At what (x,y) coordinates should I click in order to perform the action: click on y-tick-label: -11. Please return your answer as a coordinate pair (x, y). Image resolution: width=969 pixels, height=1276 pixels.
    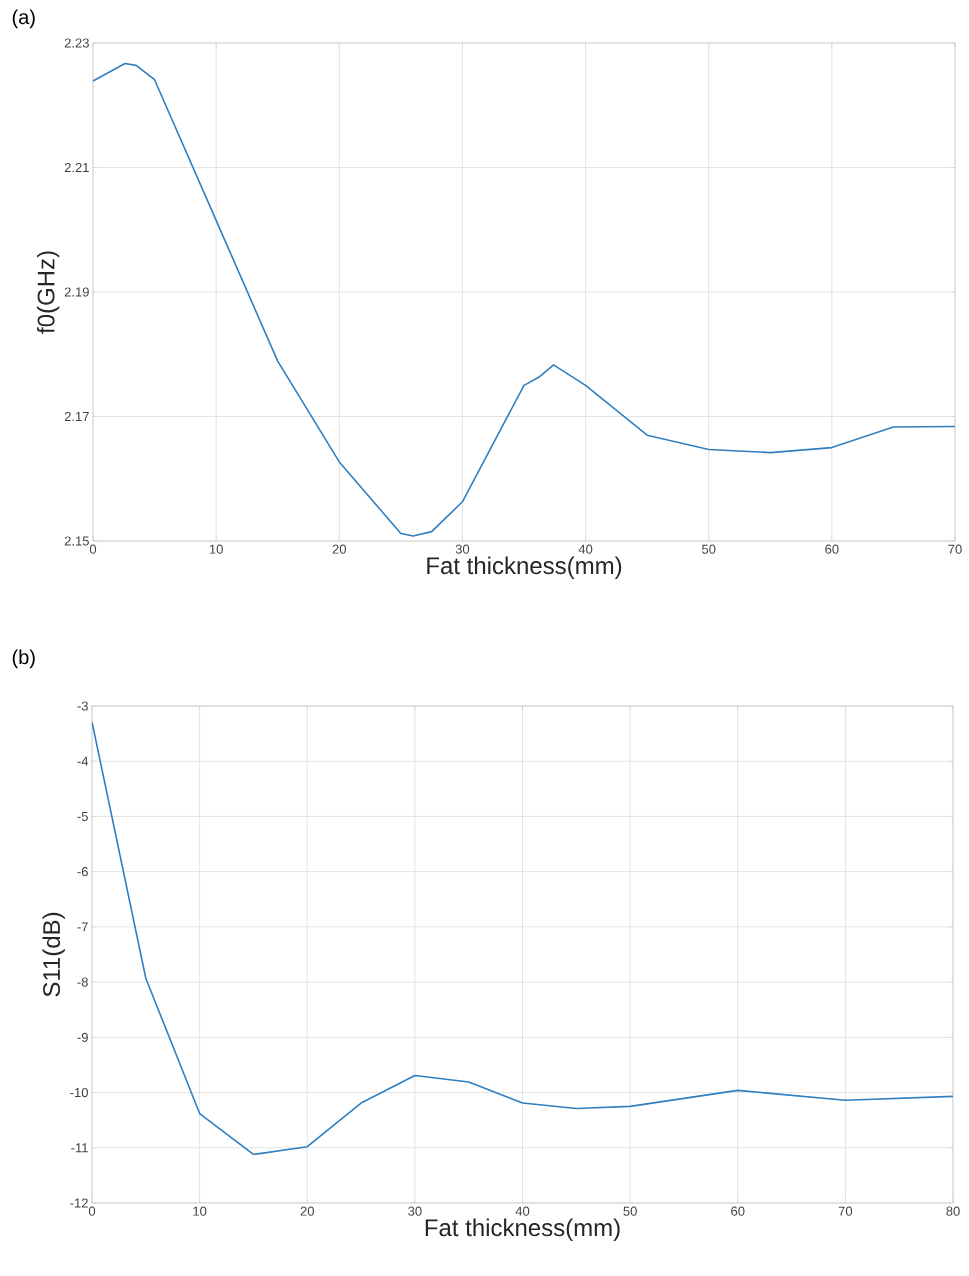
    Looking at the image, I should click on (79, 1148).